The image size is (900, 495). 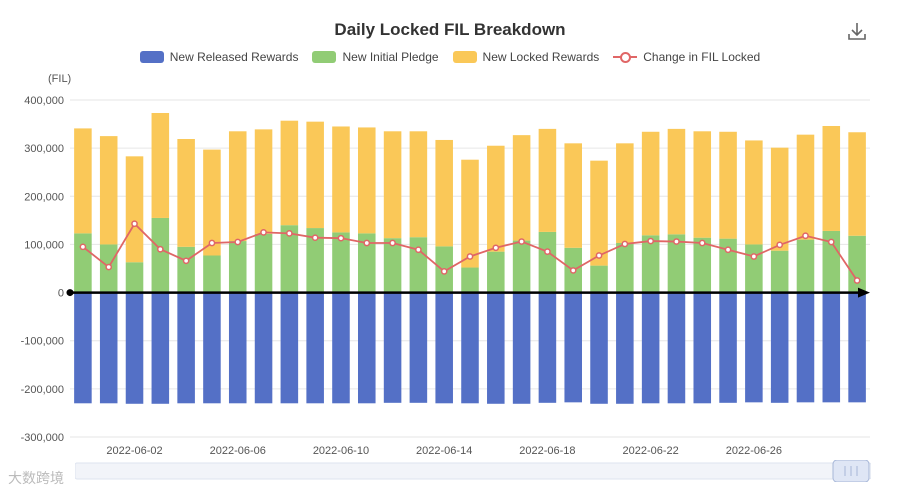 I want to click on legend-swatch-released, so click(x=151, y=57).